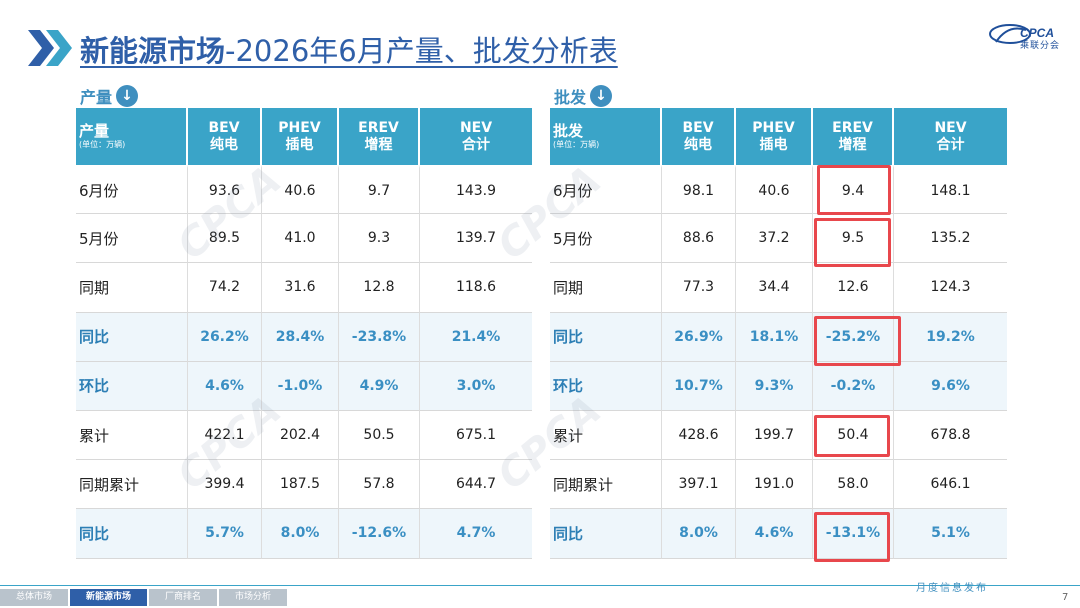 This screenshot has height=608, width=1080. Describe the element at coordinates (225, 288) in the screenshot. I see `table-cell: 74.2` at that location.